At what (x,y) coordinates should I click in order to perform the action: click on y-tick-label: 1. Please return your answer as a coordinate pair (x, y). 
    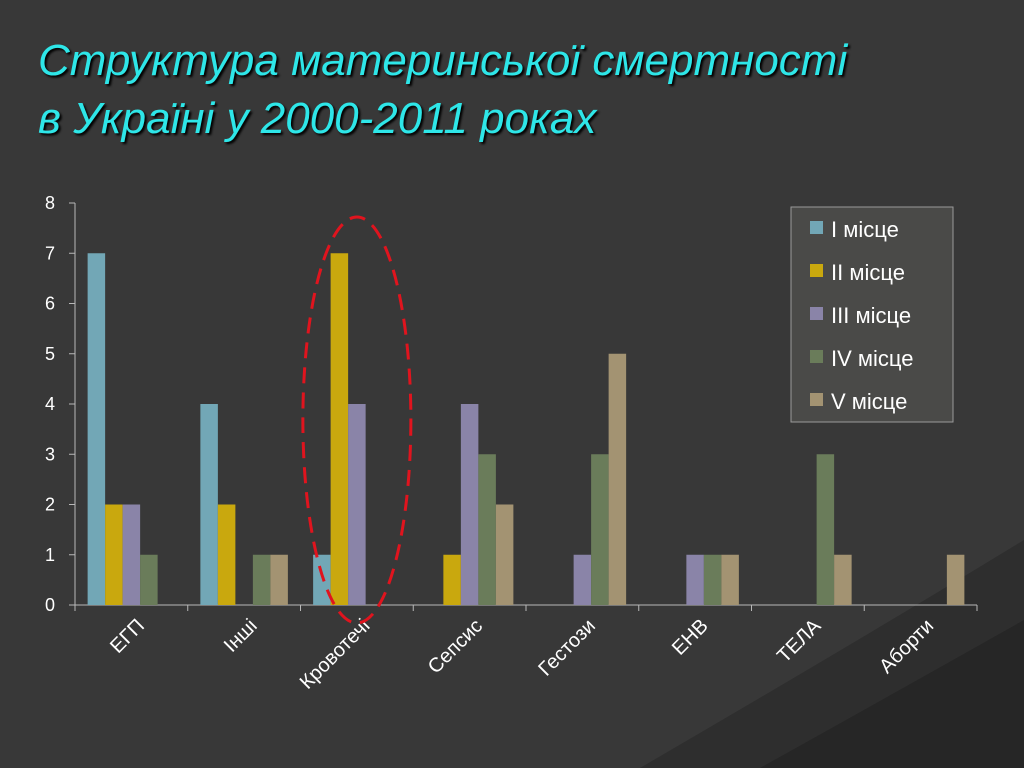
    Looking at the image, I should click on (50, 555).